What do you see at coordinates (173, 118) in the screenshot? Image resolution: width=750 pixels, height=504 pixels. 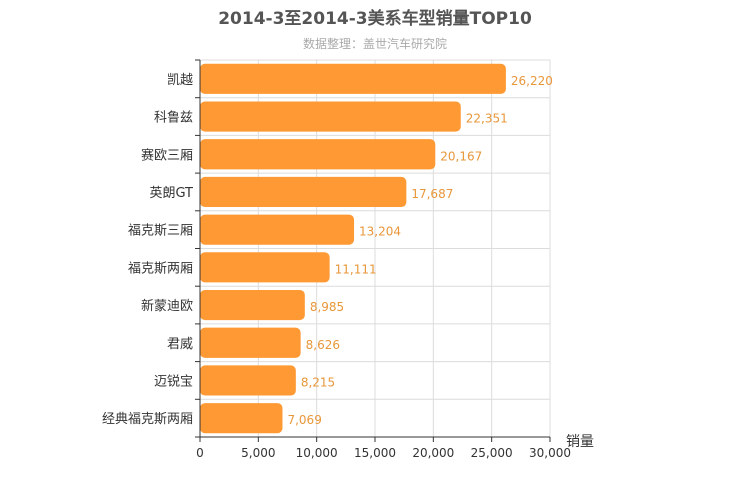 I see `category-label: 科鲁兹` at bounding box center [173, 118].